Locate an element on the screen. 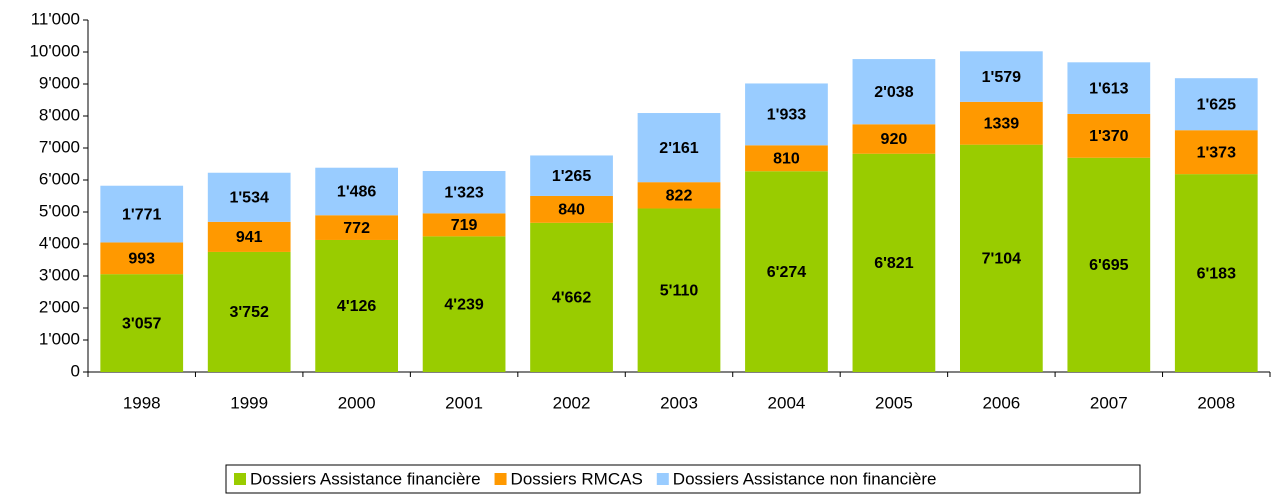 The height and width of the screenshot is (498, 1274). value-label: 840 is located at coordinates (571, 210).